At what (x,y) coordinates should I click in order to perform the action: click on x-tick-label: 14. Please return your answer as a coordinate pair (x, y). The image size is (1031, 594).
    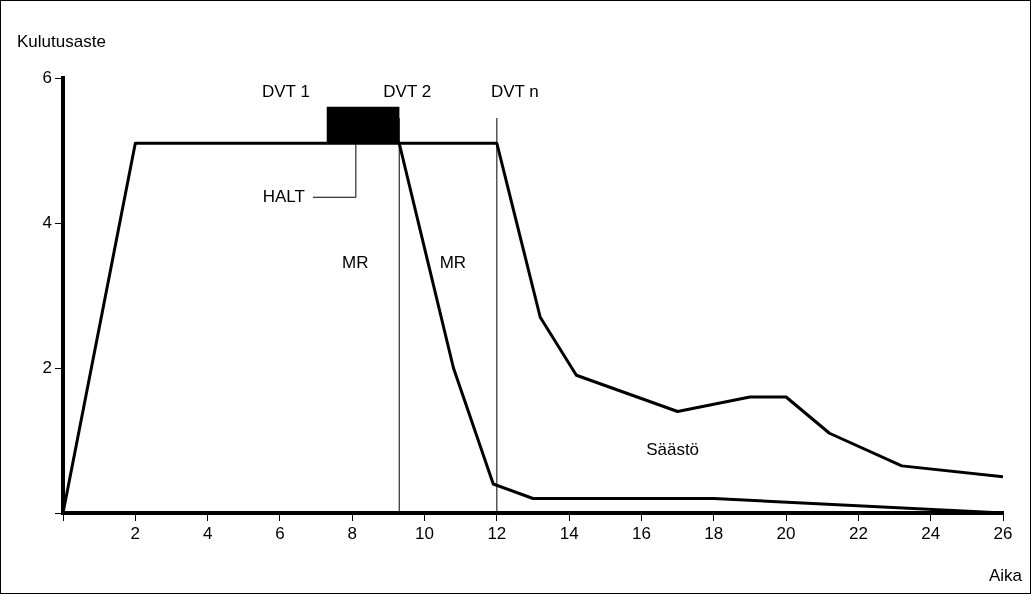
    Looking at the image, I should click on (569, 533).